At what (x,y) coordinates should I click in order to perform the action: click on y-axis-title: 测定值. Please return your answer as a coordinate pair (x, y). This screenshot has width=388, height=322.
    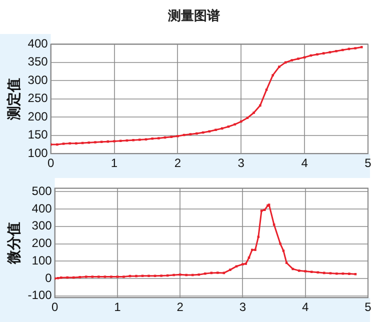
    Looking at the image, I should click on (13, 99).